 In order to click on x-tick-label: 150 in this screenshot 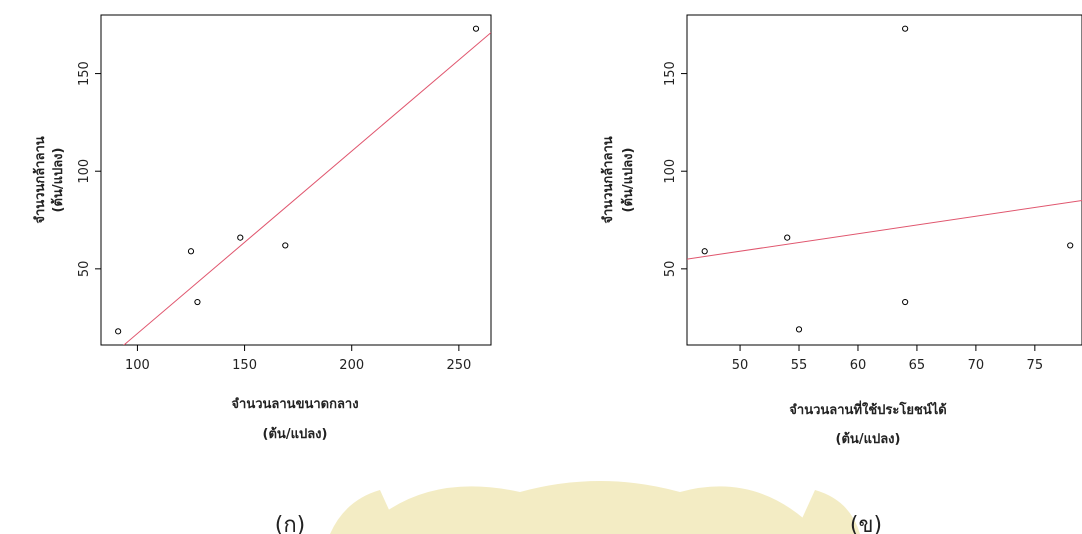, I will do `click(244, 365)`.